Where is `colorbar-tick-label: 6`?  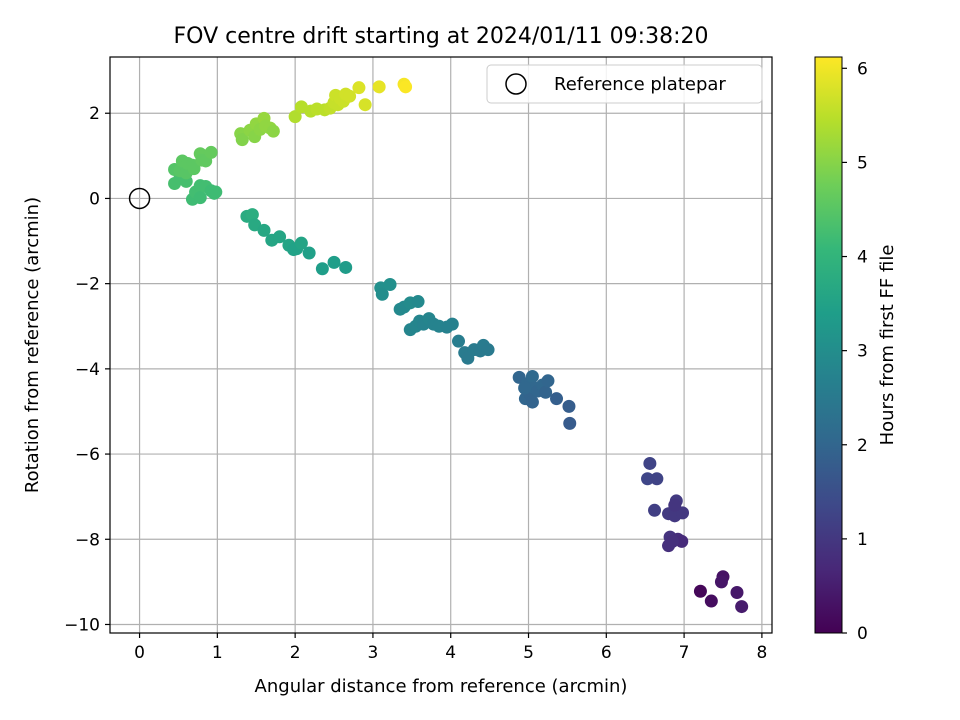
colorbar-tick-label: 6 is located at coordinates (862, 69).